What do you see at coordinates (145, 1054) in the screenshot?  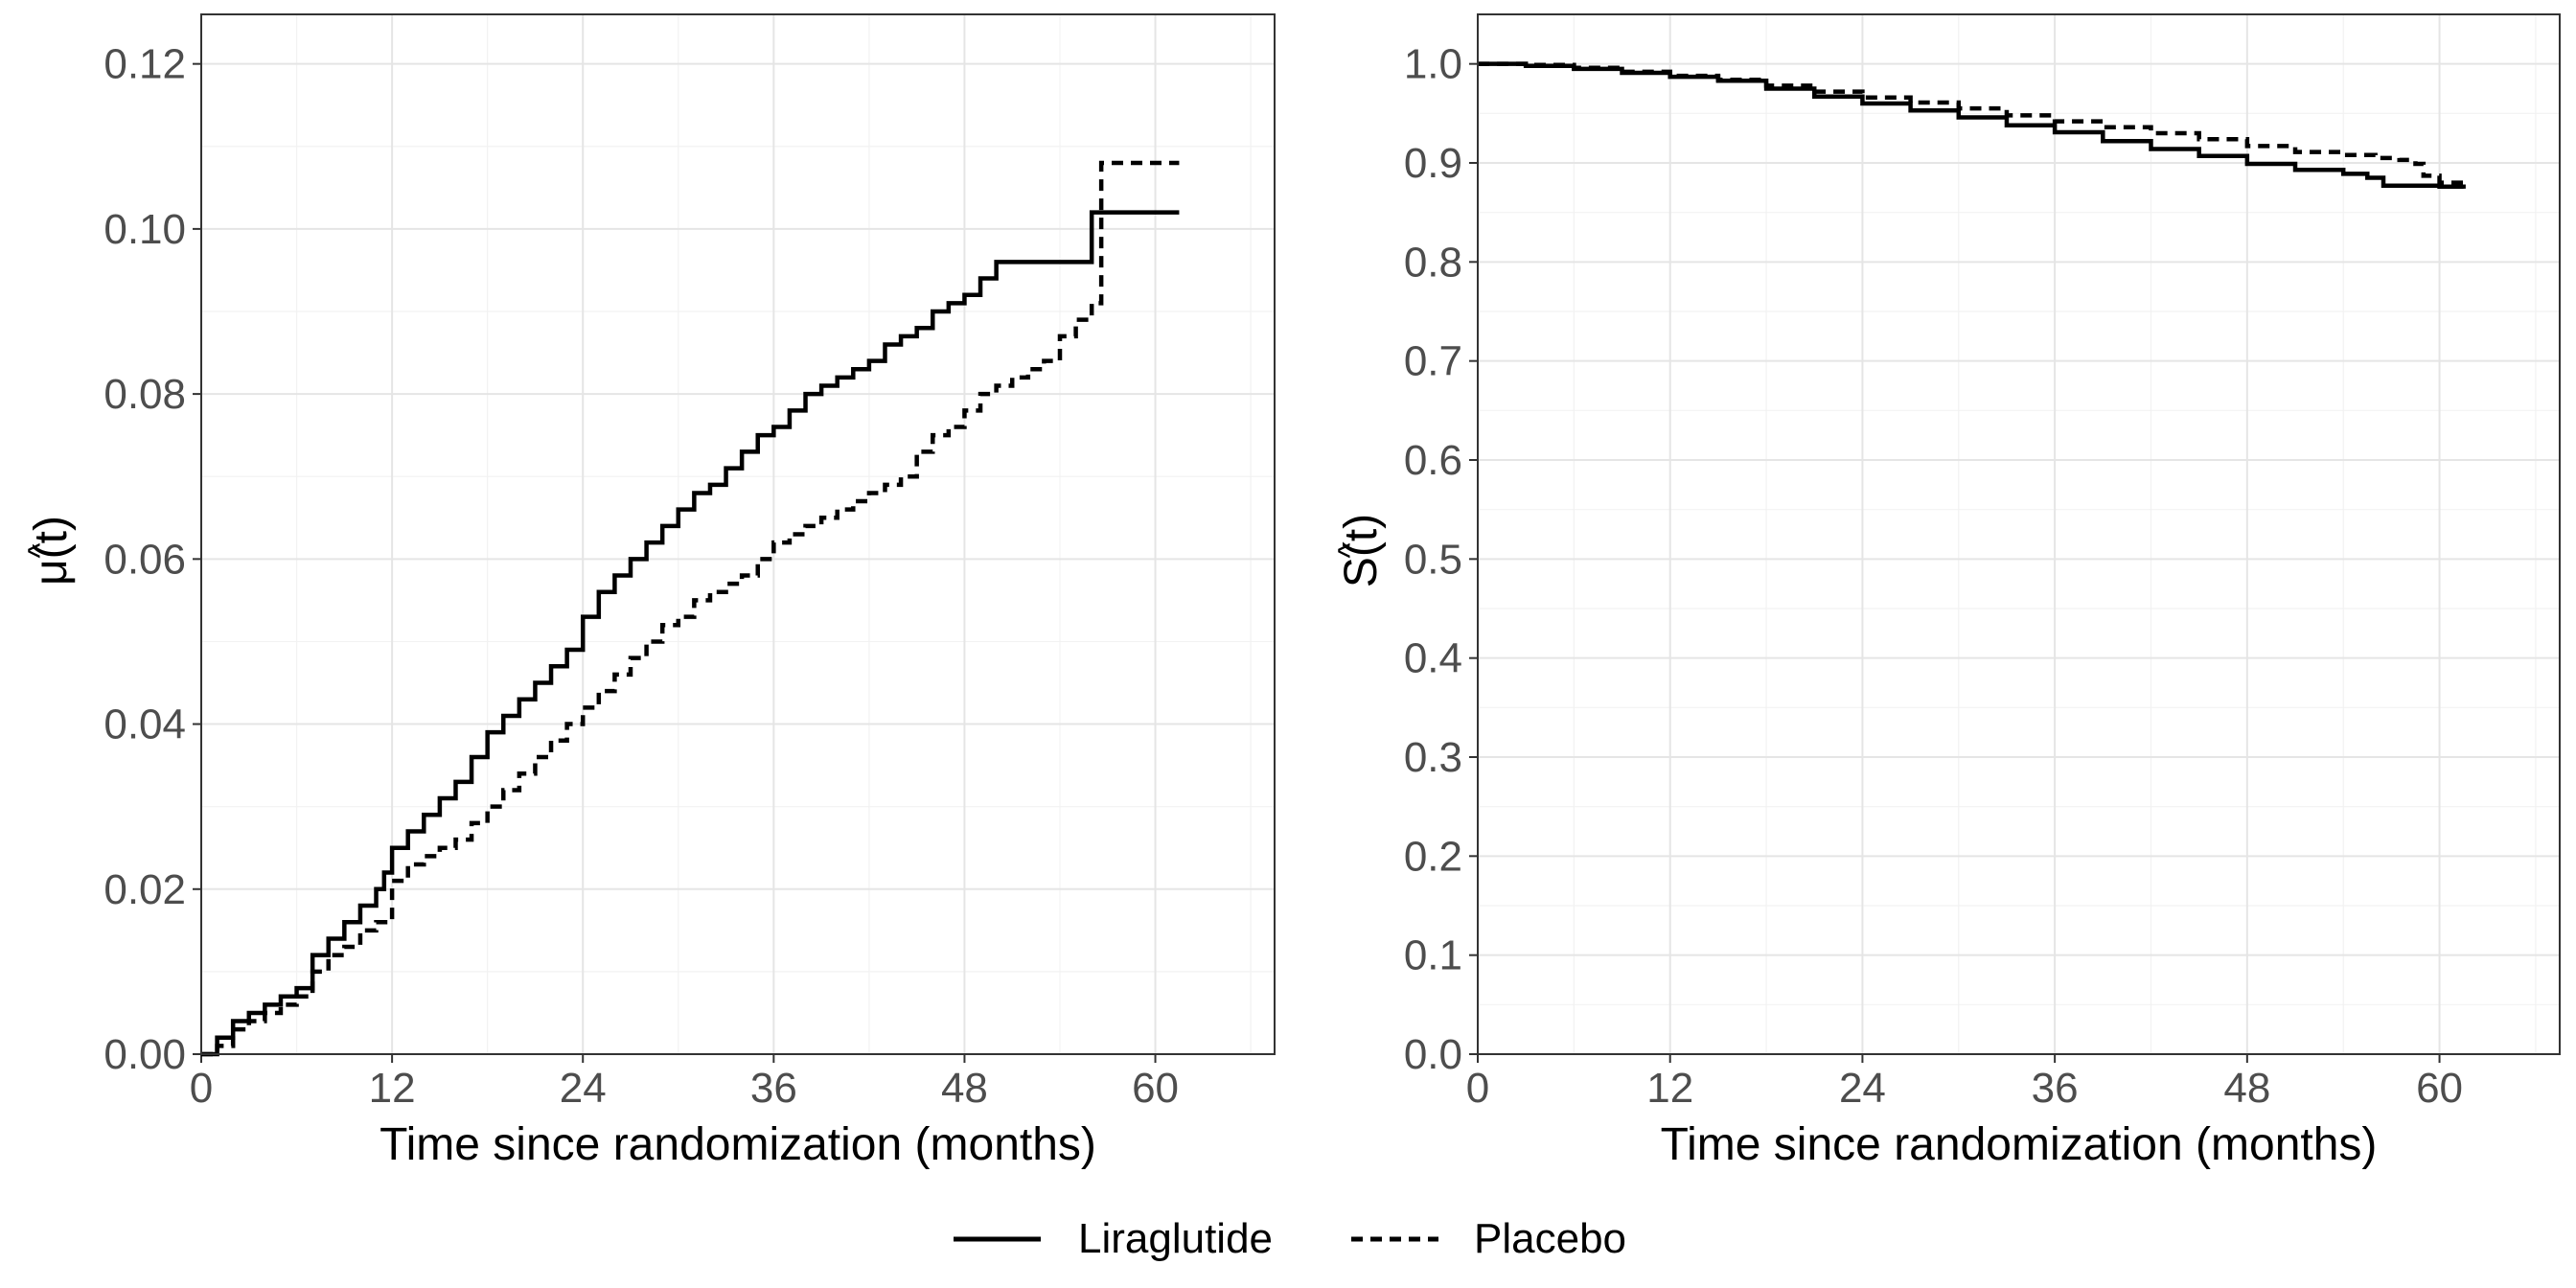 I see `y-tick-label: 0.00` at bounding box center [145, 1054].